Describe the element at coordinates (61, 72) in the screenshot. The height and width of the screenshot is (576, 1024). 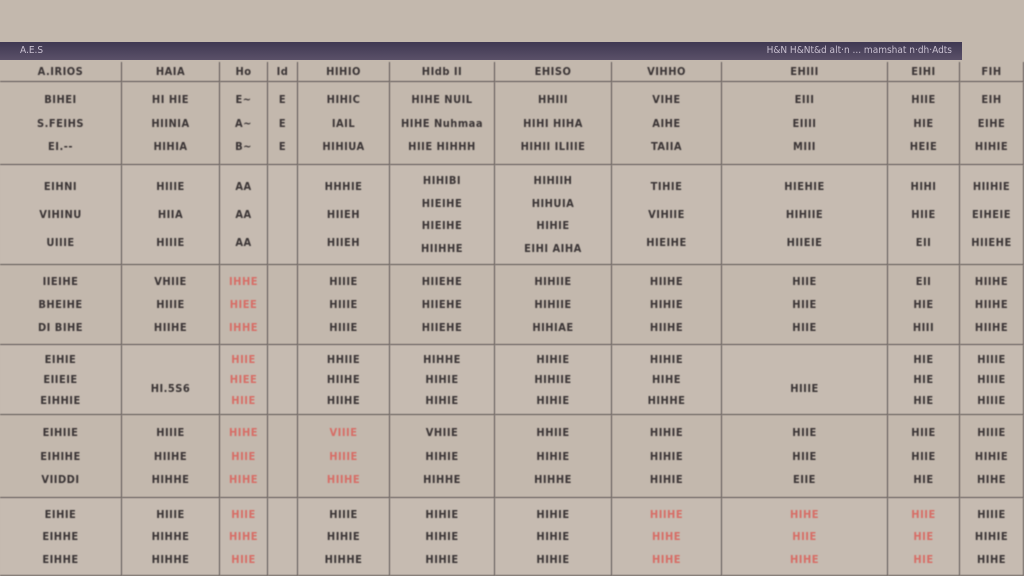
I see `column-header: A.IRIOS` at that location.